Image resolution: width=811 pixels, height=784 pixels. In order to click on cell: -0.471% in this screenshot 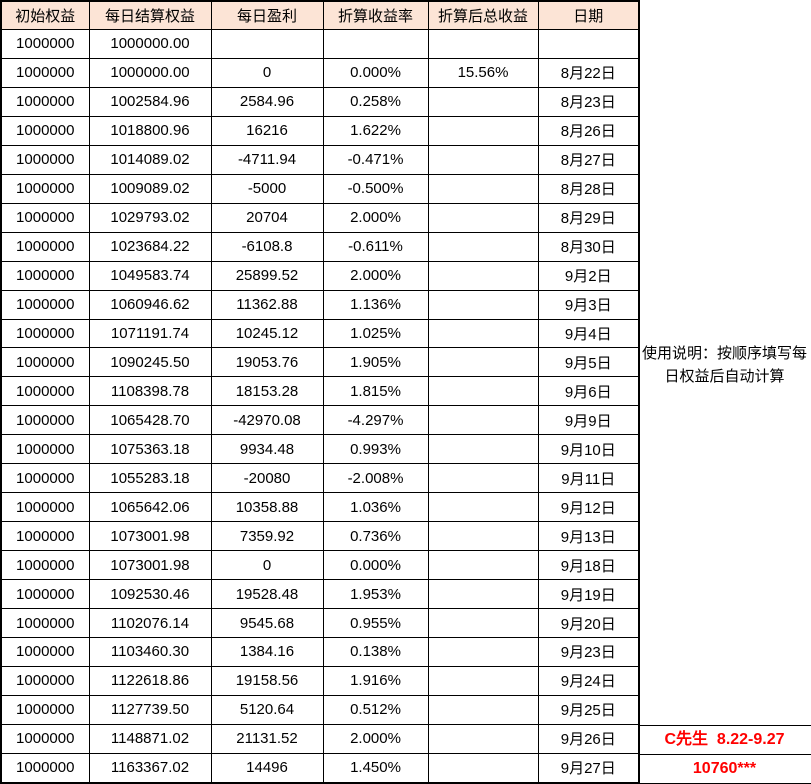, I will do `click(375, 159)`.